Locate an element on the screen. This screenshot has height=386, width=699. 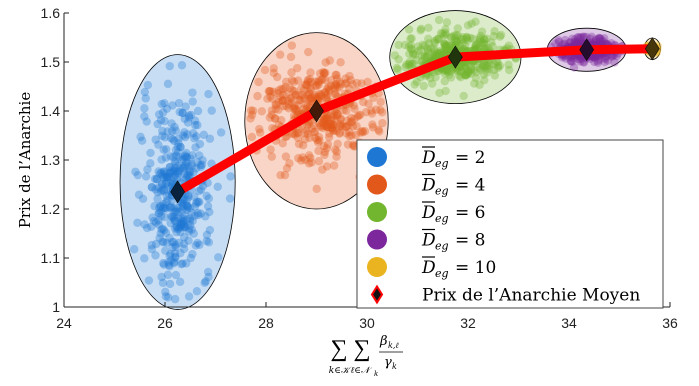
legend-label-sub: eg is located at coordinates (442, 163).